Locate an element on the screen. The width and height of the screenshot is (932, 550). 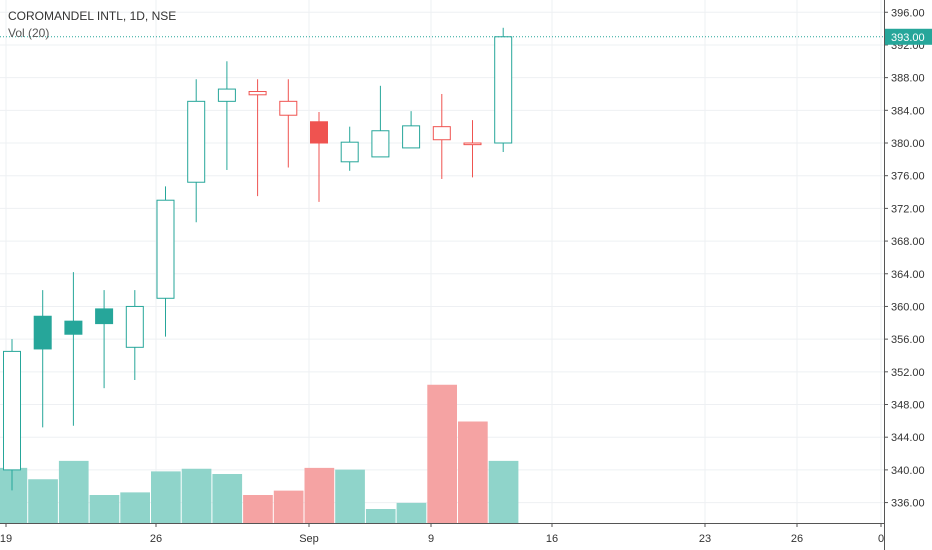
last-price-tag is located at coordinates (908, 36).